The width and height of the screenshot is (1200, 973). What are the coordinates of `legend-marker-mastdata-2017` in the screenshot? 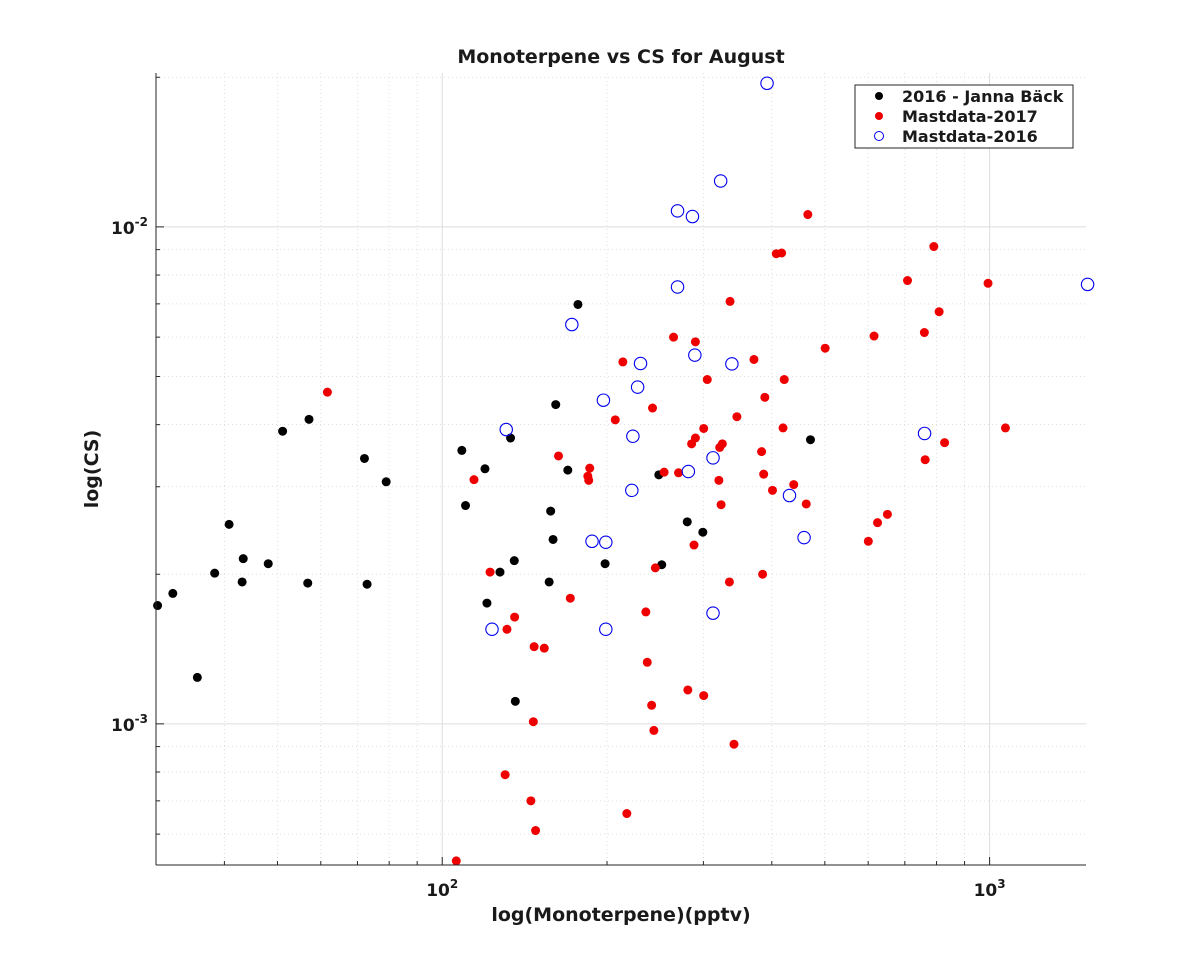 It's located at (879, 116).